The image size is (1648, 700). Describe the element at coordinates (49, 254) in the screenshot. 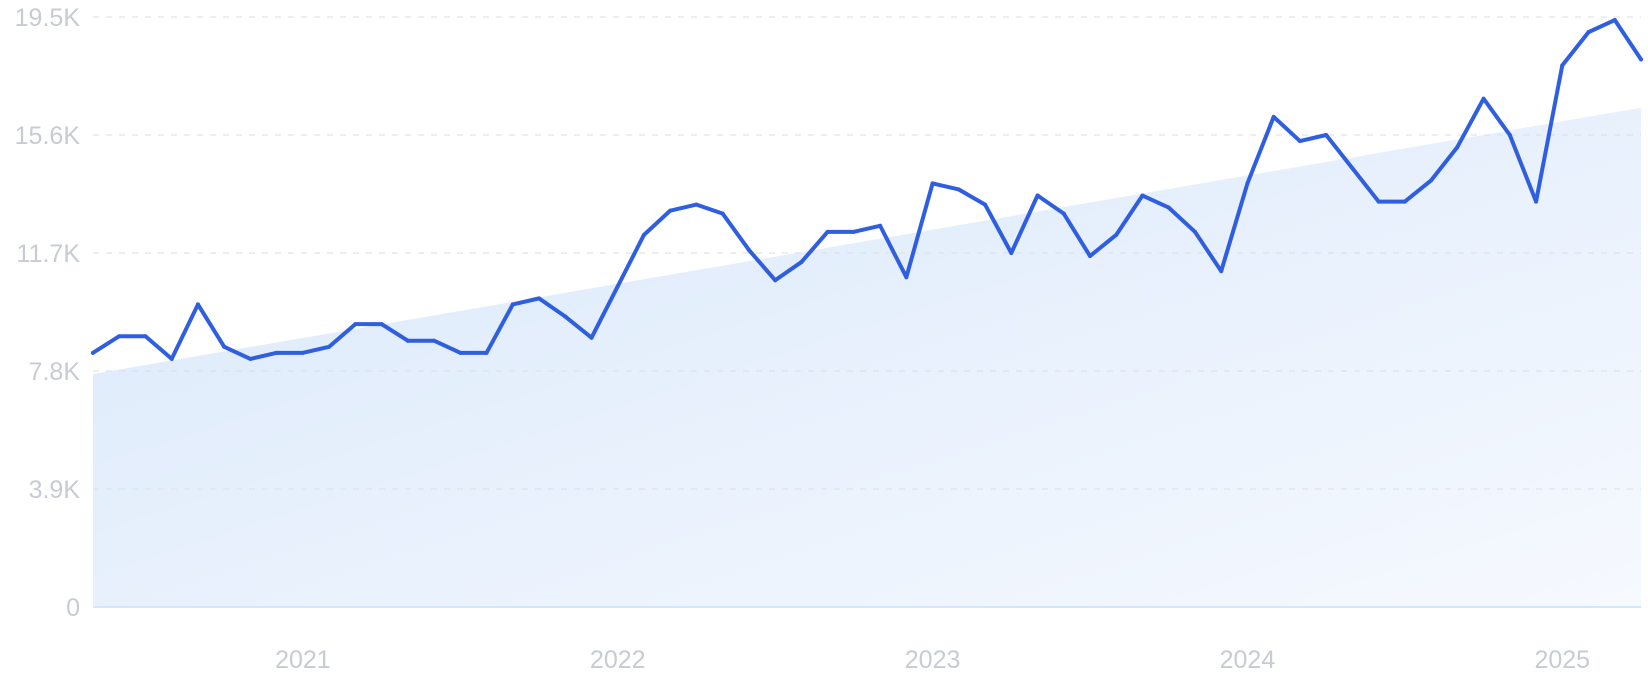

I see `y-tick-label: 11.7K` at that location.